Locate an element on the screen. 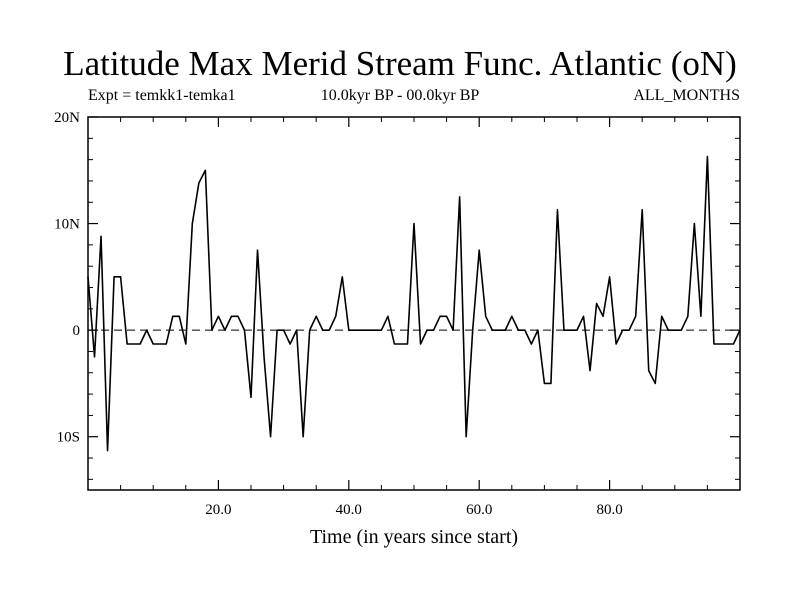 The height and width of the screenshot is (600, 800). x-tick-label: 20.0 is located at coordinates (218, 510).